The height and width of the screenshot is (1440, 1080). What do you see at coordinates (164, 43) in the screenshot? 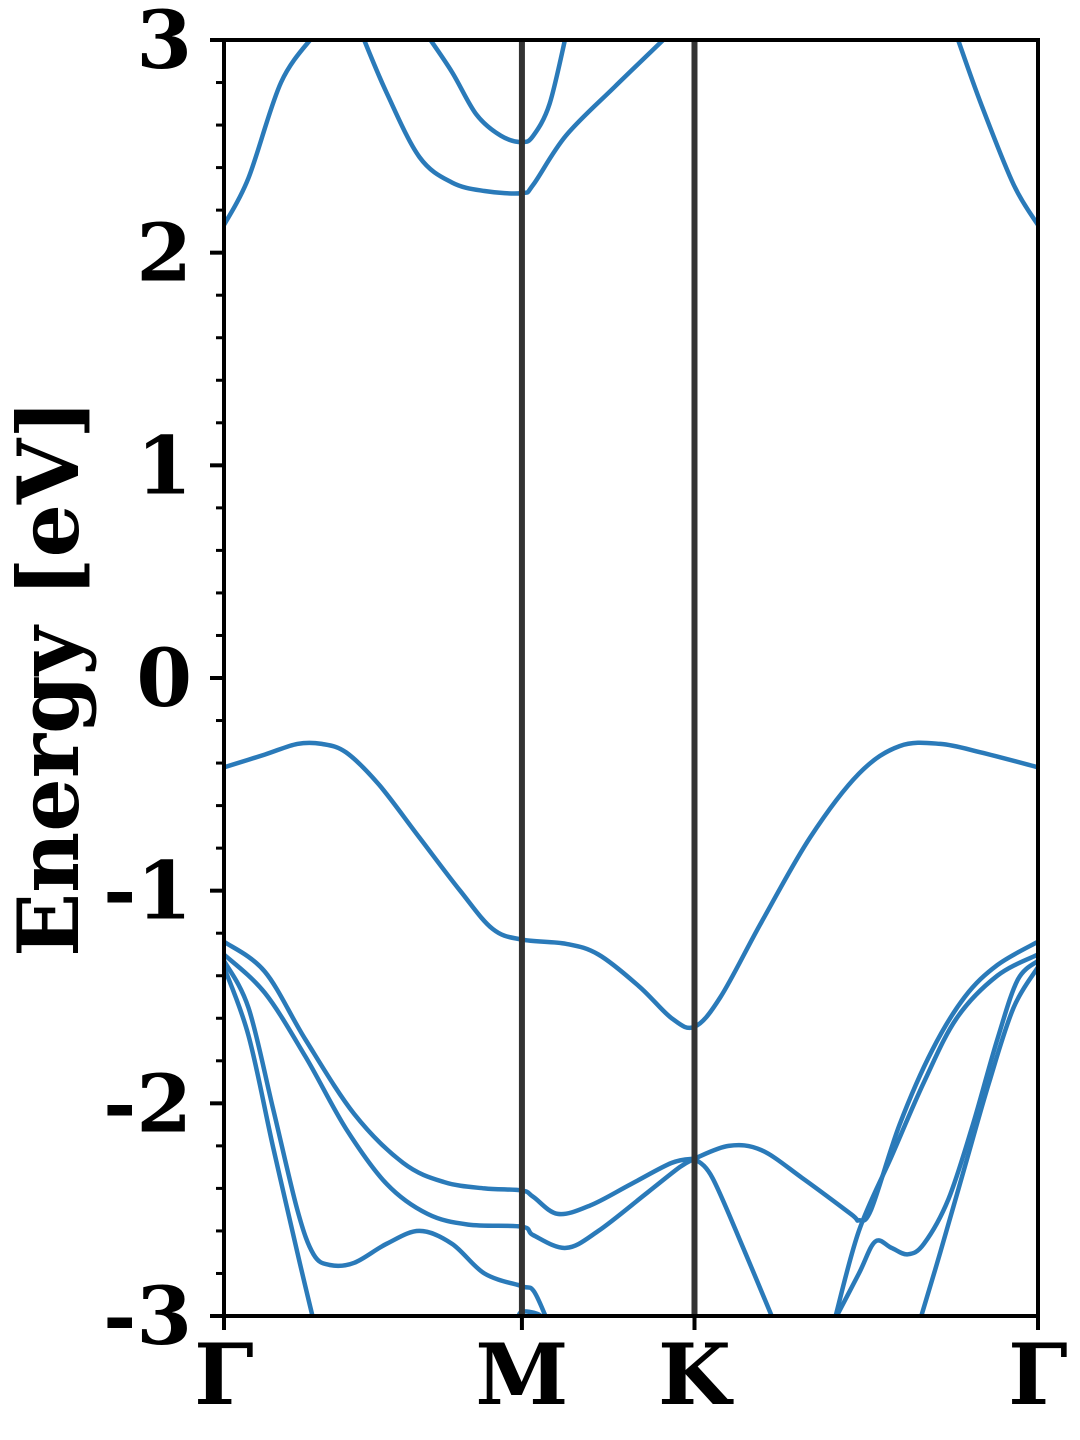
I see `y-tick-label: 3` at bounding box center [164, 43].